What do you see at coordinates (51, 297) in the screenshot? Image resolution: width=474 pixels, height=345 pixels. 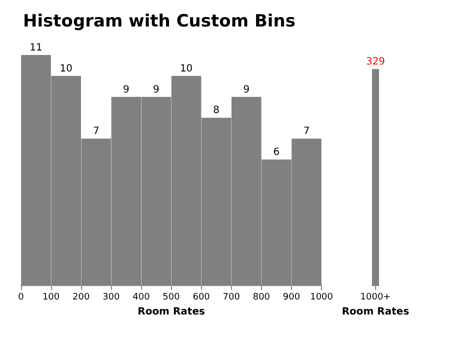 I see `x-tick-label: 100` at bounding box center [51, 297].